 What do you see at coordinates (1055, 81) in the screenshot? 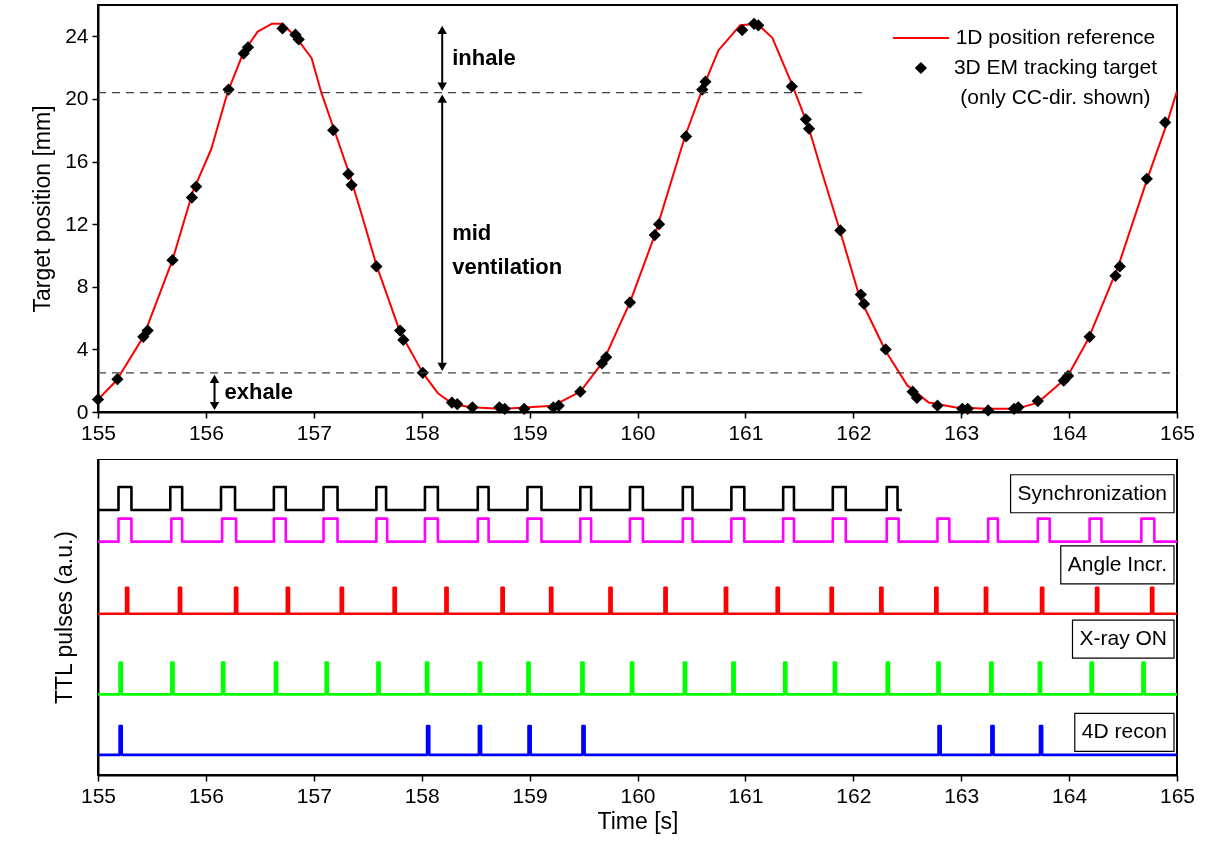
I see `legend-label: 3D EM tracking target (only CC-dir. shown)` at bounding box center [1055, 81].